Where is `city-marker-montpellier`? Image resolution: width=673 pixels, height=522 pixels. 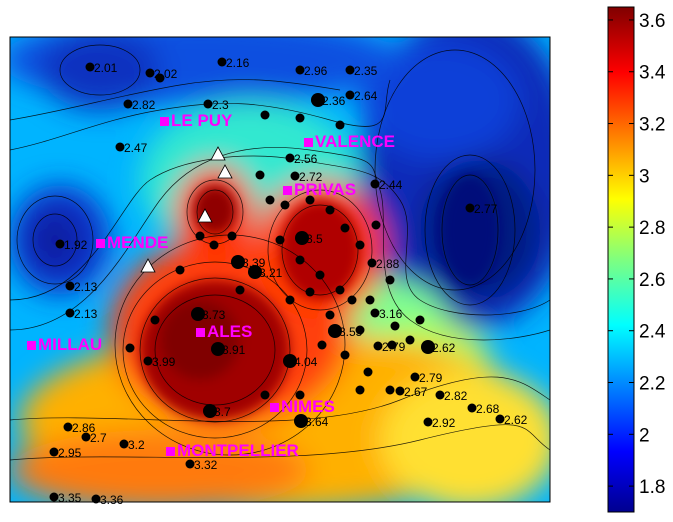 city-marker-montpellier is located at coordinates (170, 451).